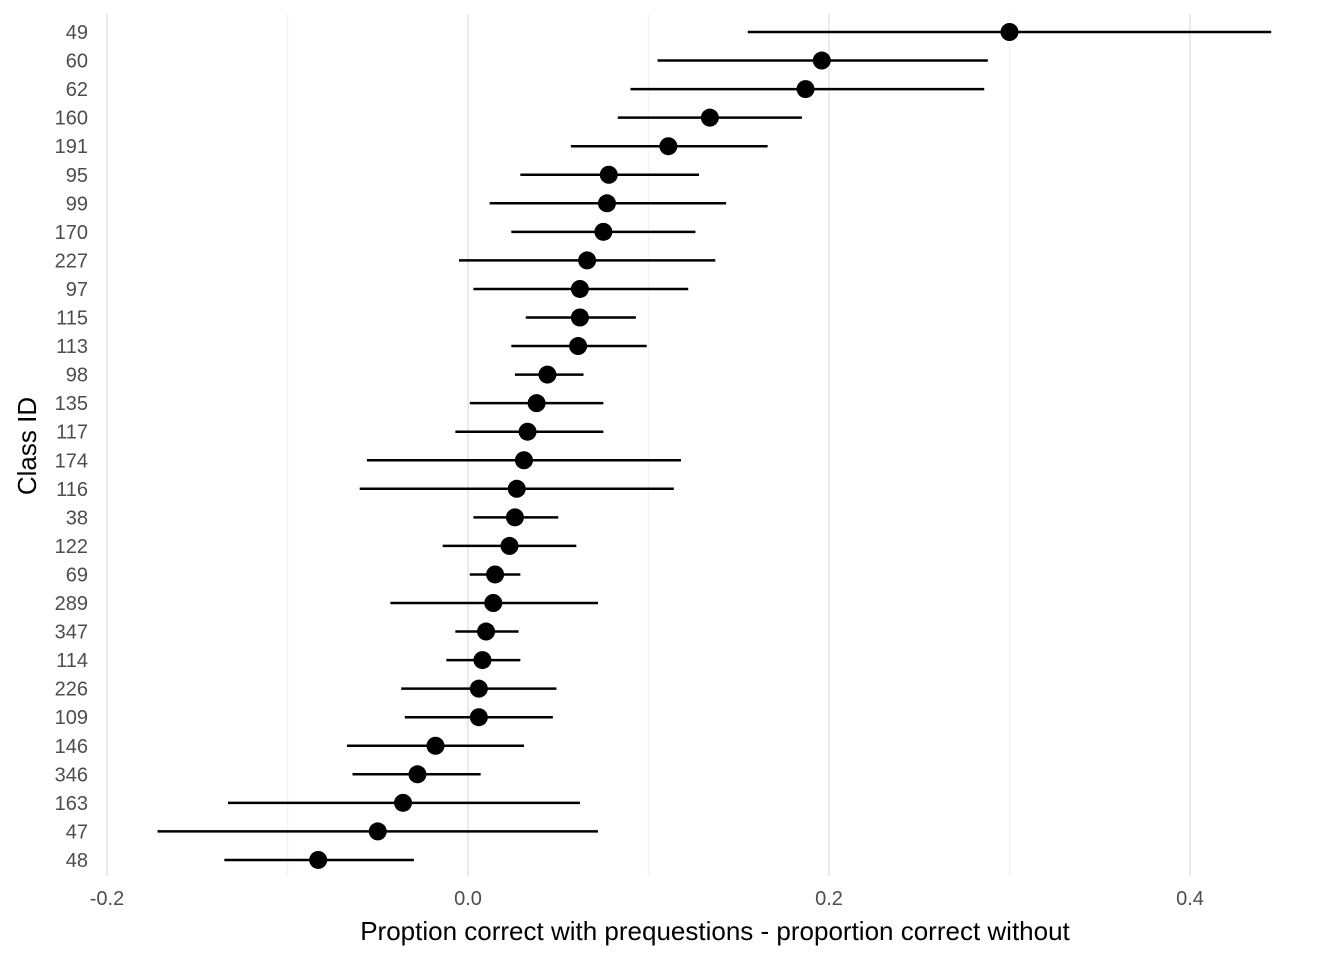 This screenshot has height=960, width=1344. What do you see at coordinates (77, 33) in the screenshot?
I see `y-tick-label: 49` at bounding box center [77, 33].